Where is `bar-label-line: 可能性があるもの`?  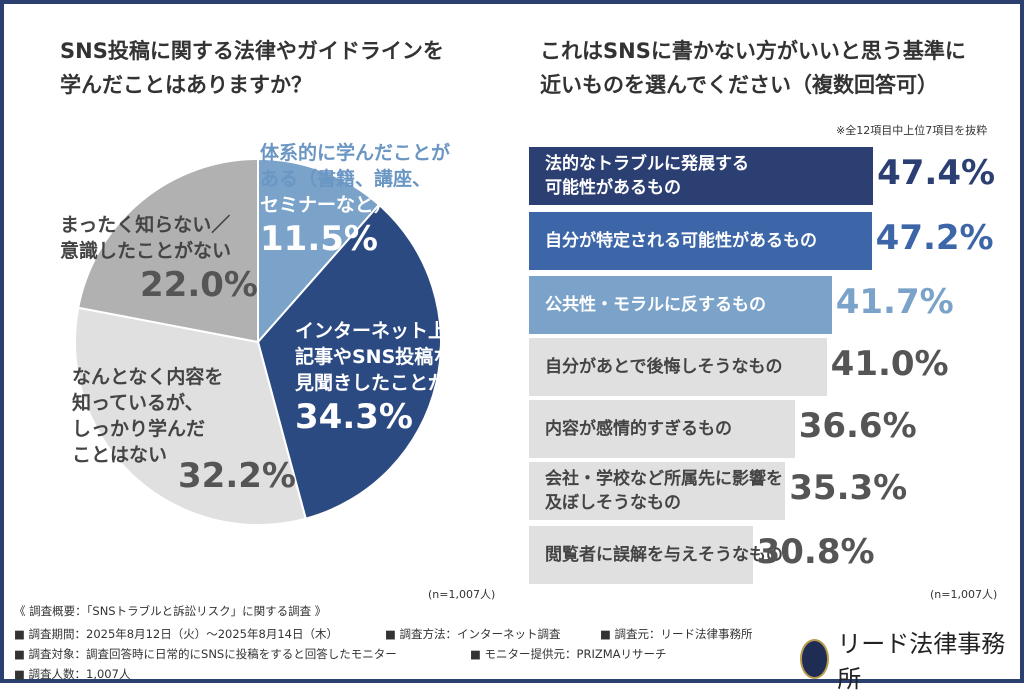
bar-label-line: 可能性があるもの is located at coordinates (613, 188).